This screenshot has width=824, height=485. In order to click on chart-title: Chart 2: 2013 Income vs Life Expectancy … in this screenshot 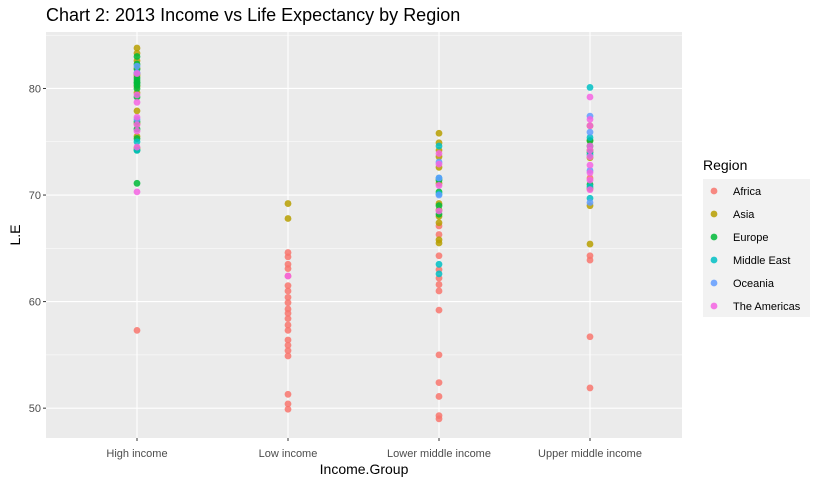, I will do `click(253, 15)`.